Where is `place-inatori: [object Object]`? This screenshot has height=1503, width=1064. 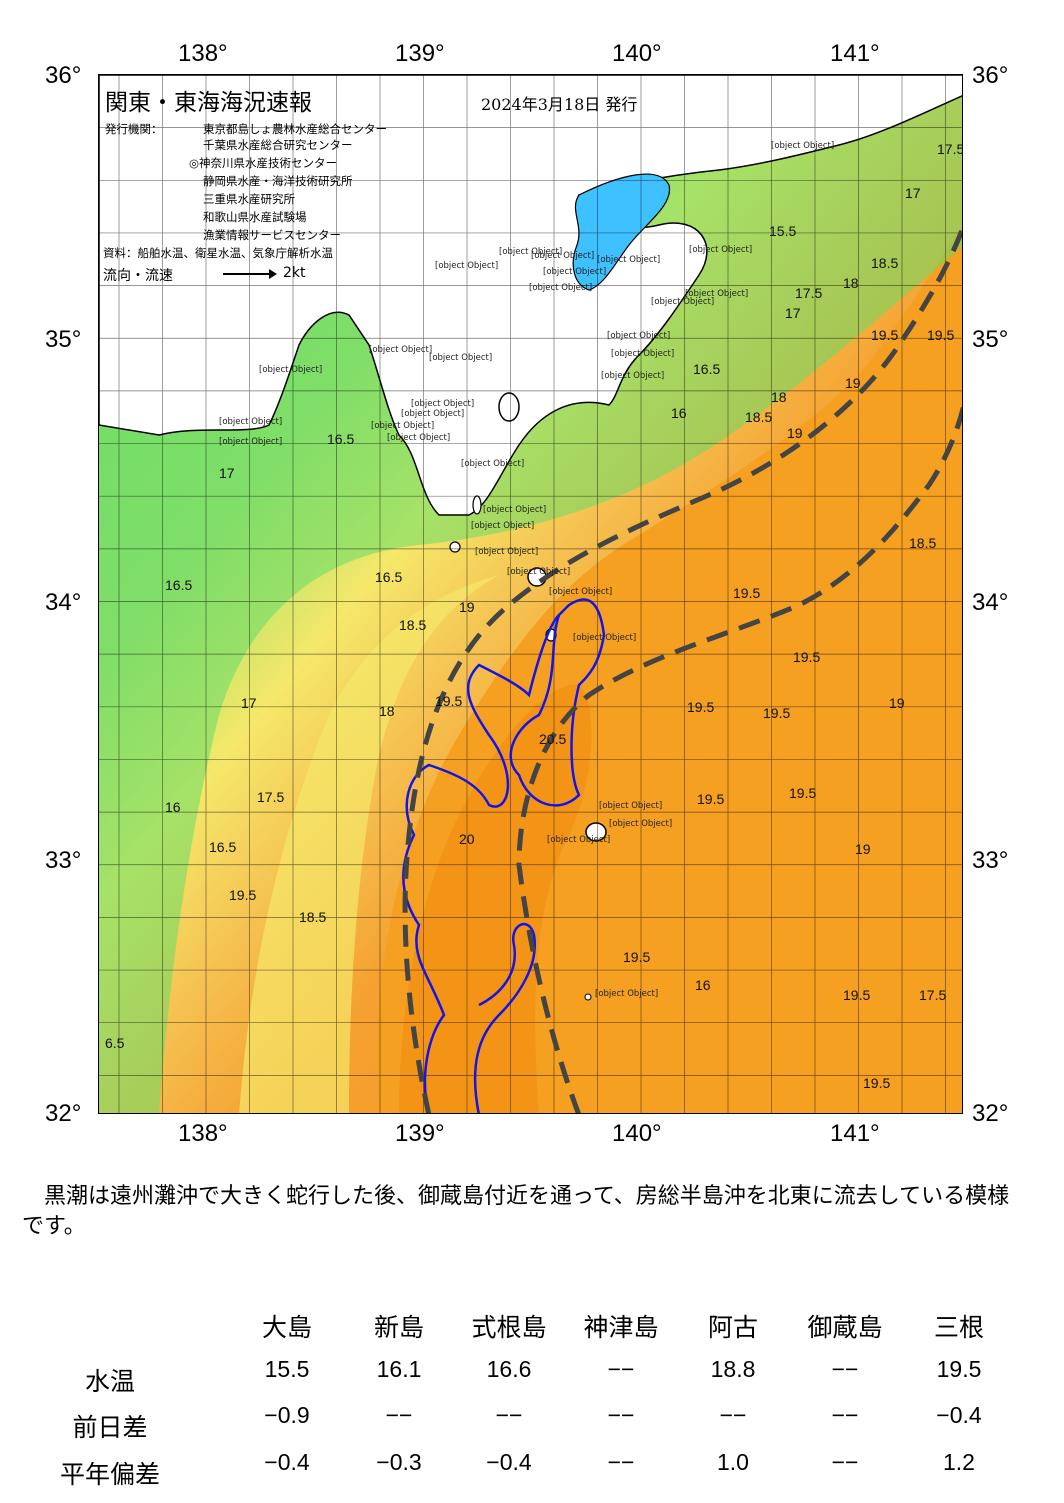 place-inatori: [object Object] is located at coordinates (443, 404).